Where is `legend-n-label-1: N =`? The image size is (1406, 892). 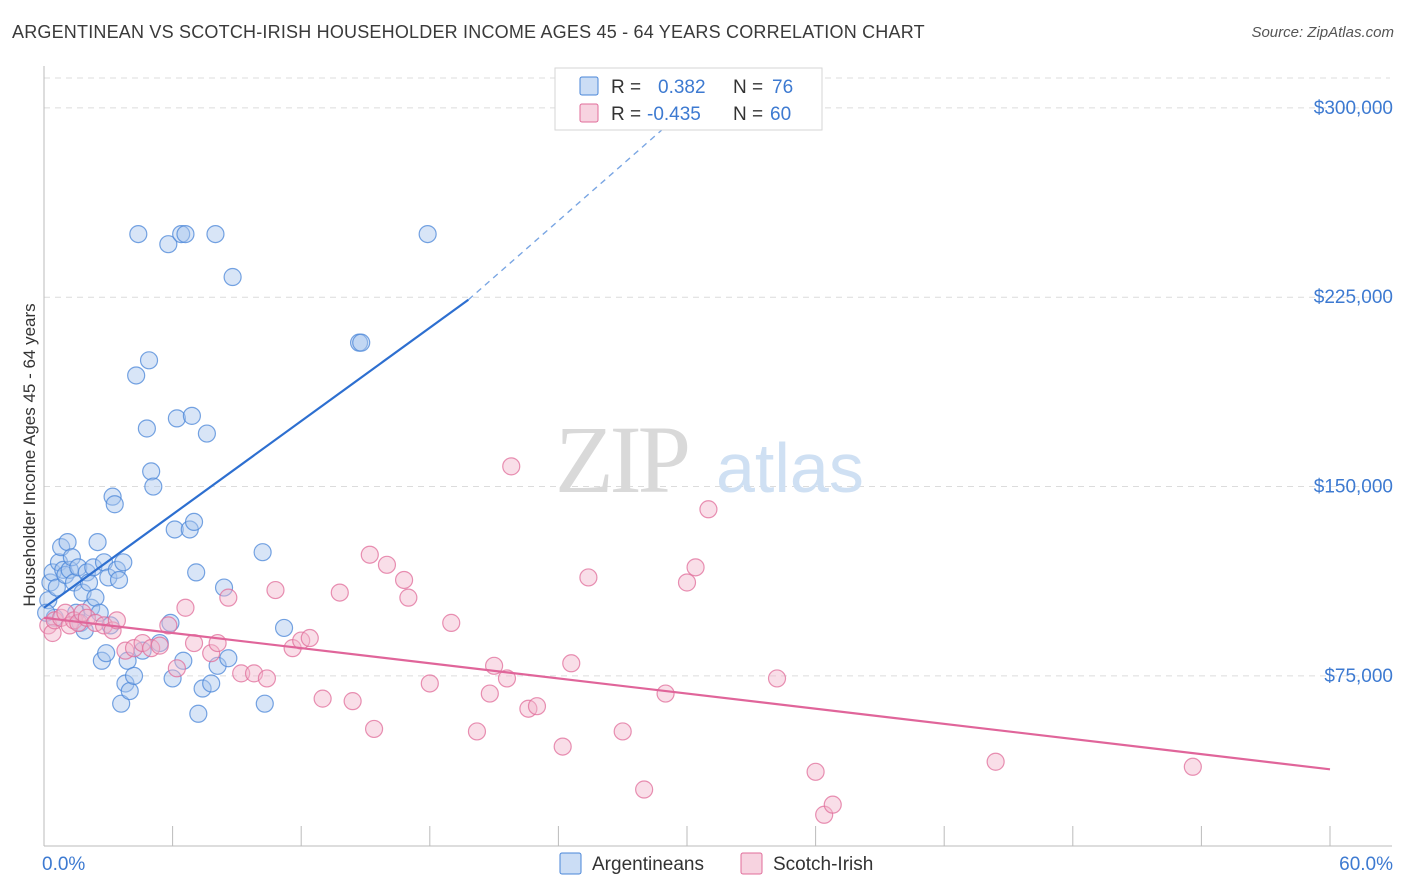
legend-n-label-1: N = is located at coordinates (748, 87).